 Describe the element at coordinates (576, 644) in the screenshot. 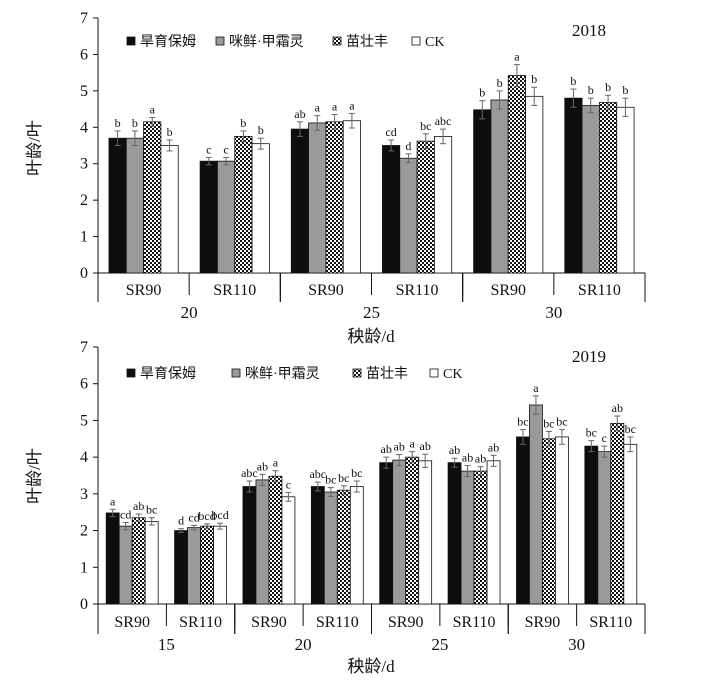

I see `age-group-label: 30` at that location.